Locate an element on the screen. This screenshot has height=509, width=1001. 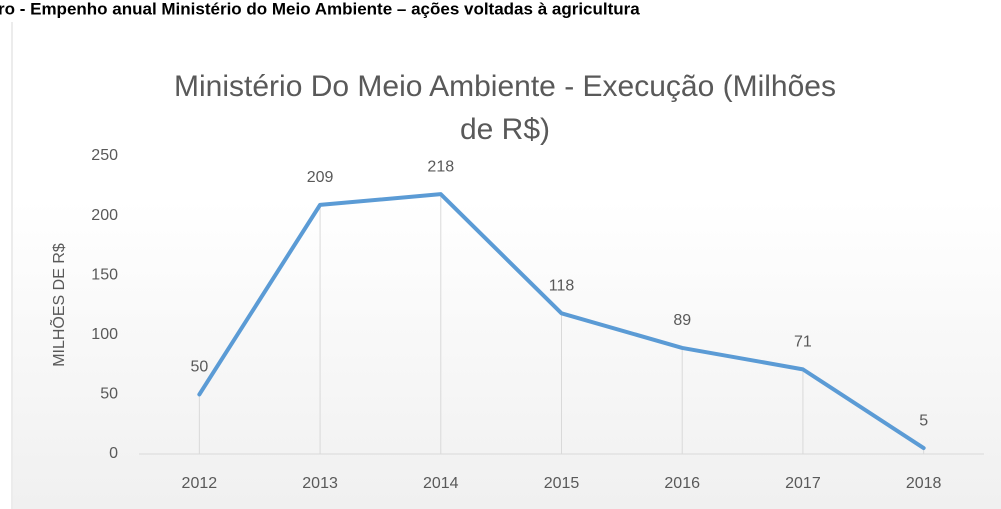
data-label: 89 is located at coordinates (682, 320).